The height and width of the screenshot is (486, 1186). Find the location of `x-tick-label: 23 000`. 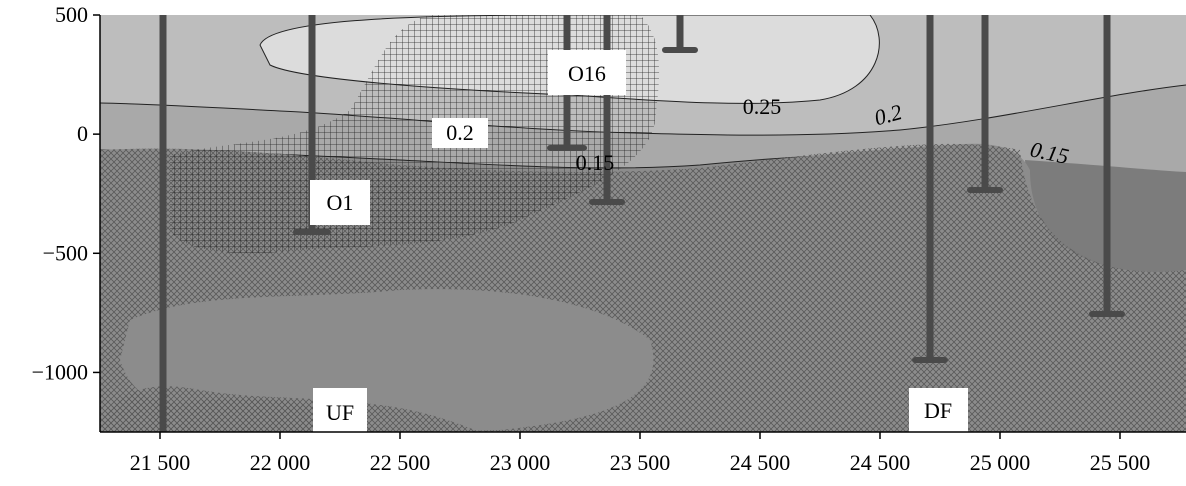

x-tick-label: 23 000 is located at coordinates (520, 462).